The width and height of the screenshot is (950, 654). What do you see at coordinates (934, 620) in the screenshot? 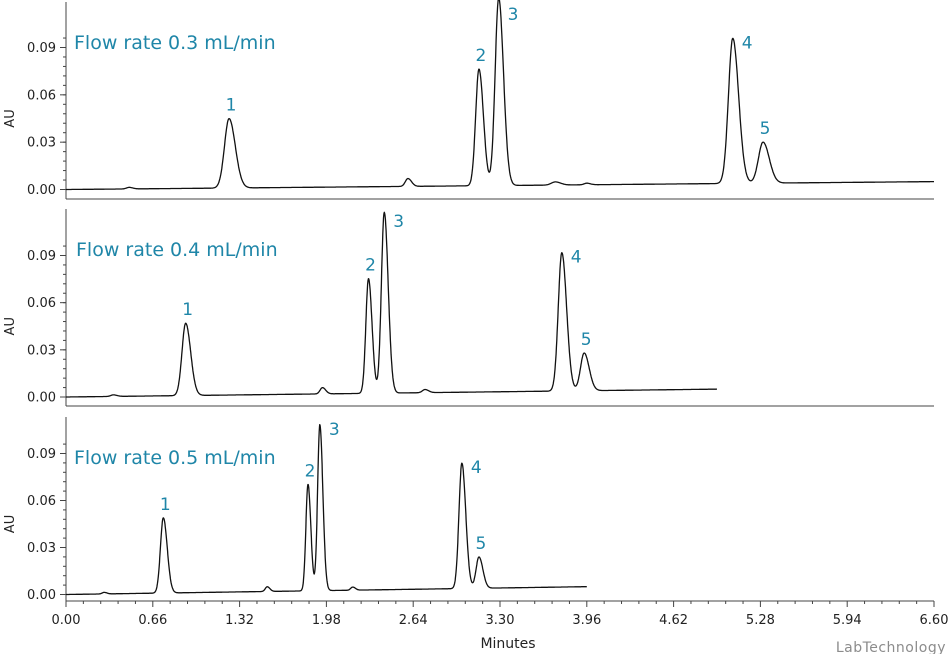
I see `x-tick-label: 6.60` at bounding box center [934, 620].